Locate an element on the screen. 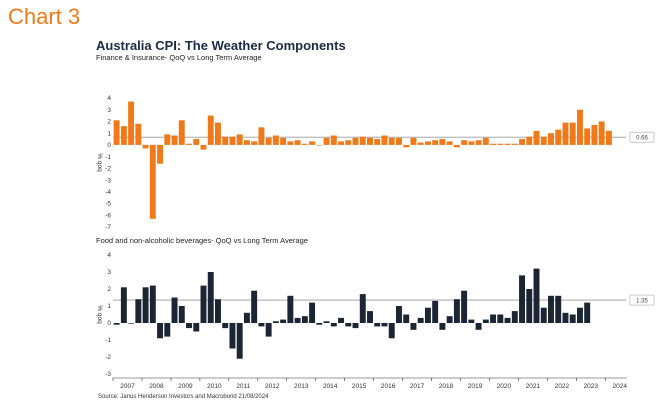 The image size is (671, 410). food-average-label: 1.35 is located at coordinates (642, 301).